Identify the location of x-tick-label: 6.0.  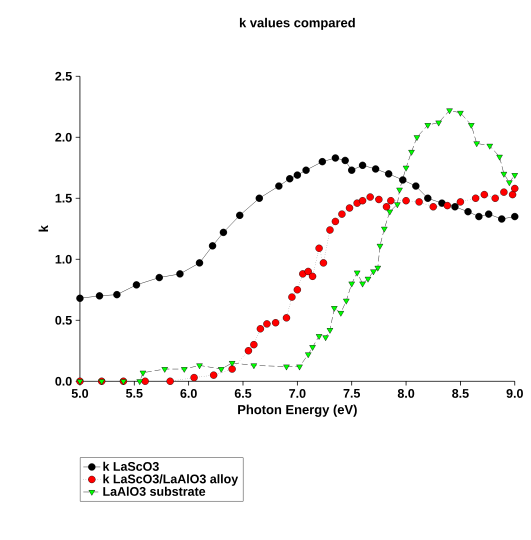
(188, 393).